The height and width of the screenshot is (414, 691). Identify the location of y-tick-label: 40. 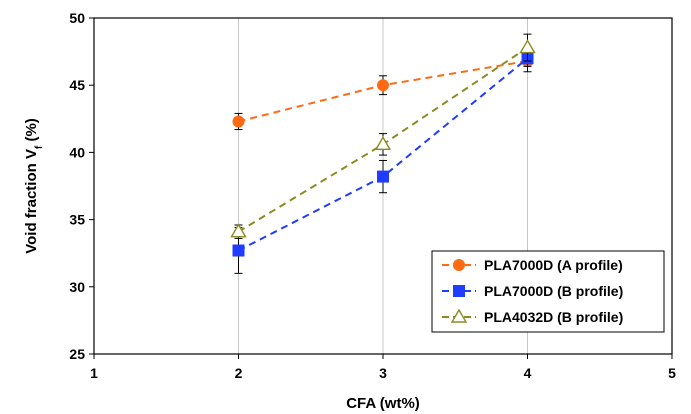
(77, 152).